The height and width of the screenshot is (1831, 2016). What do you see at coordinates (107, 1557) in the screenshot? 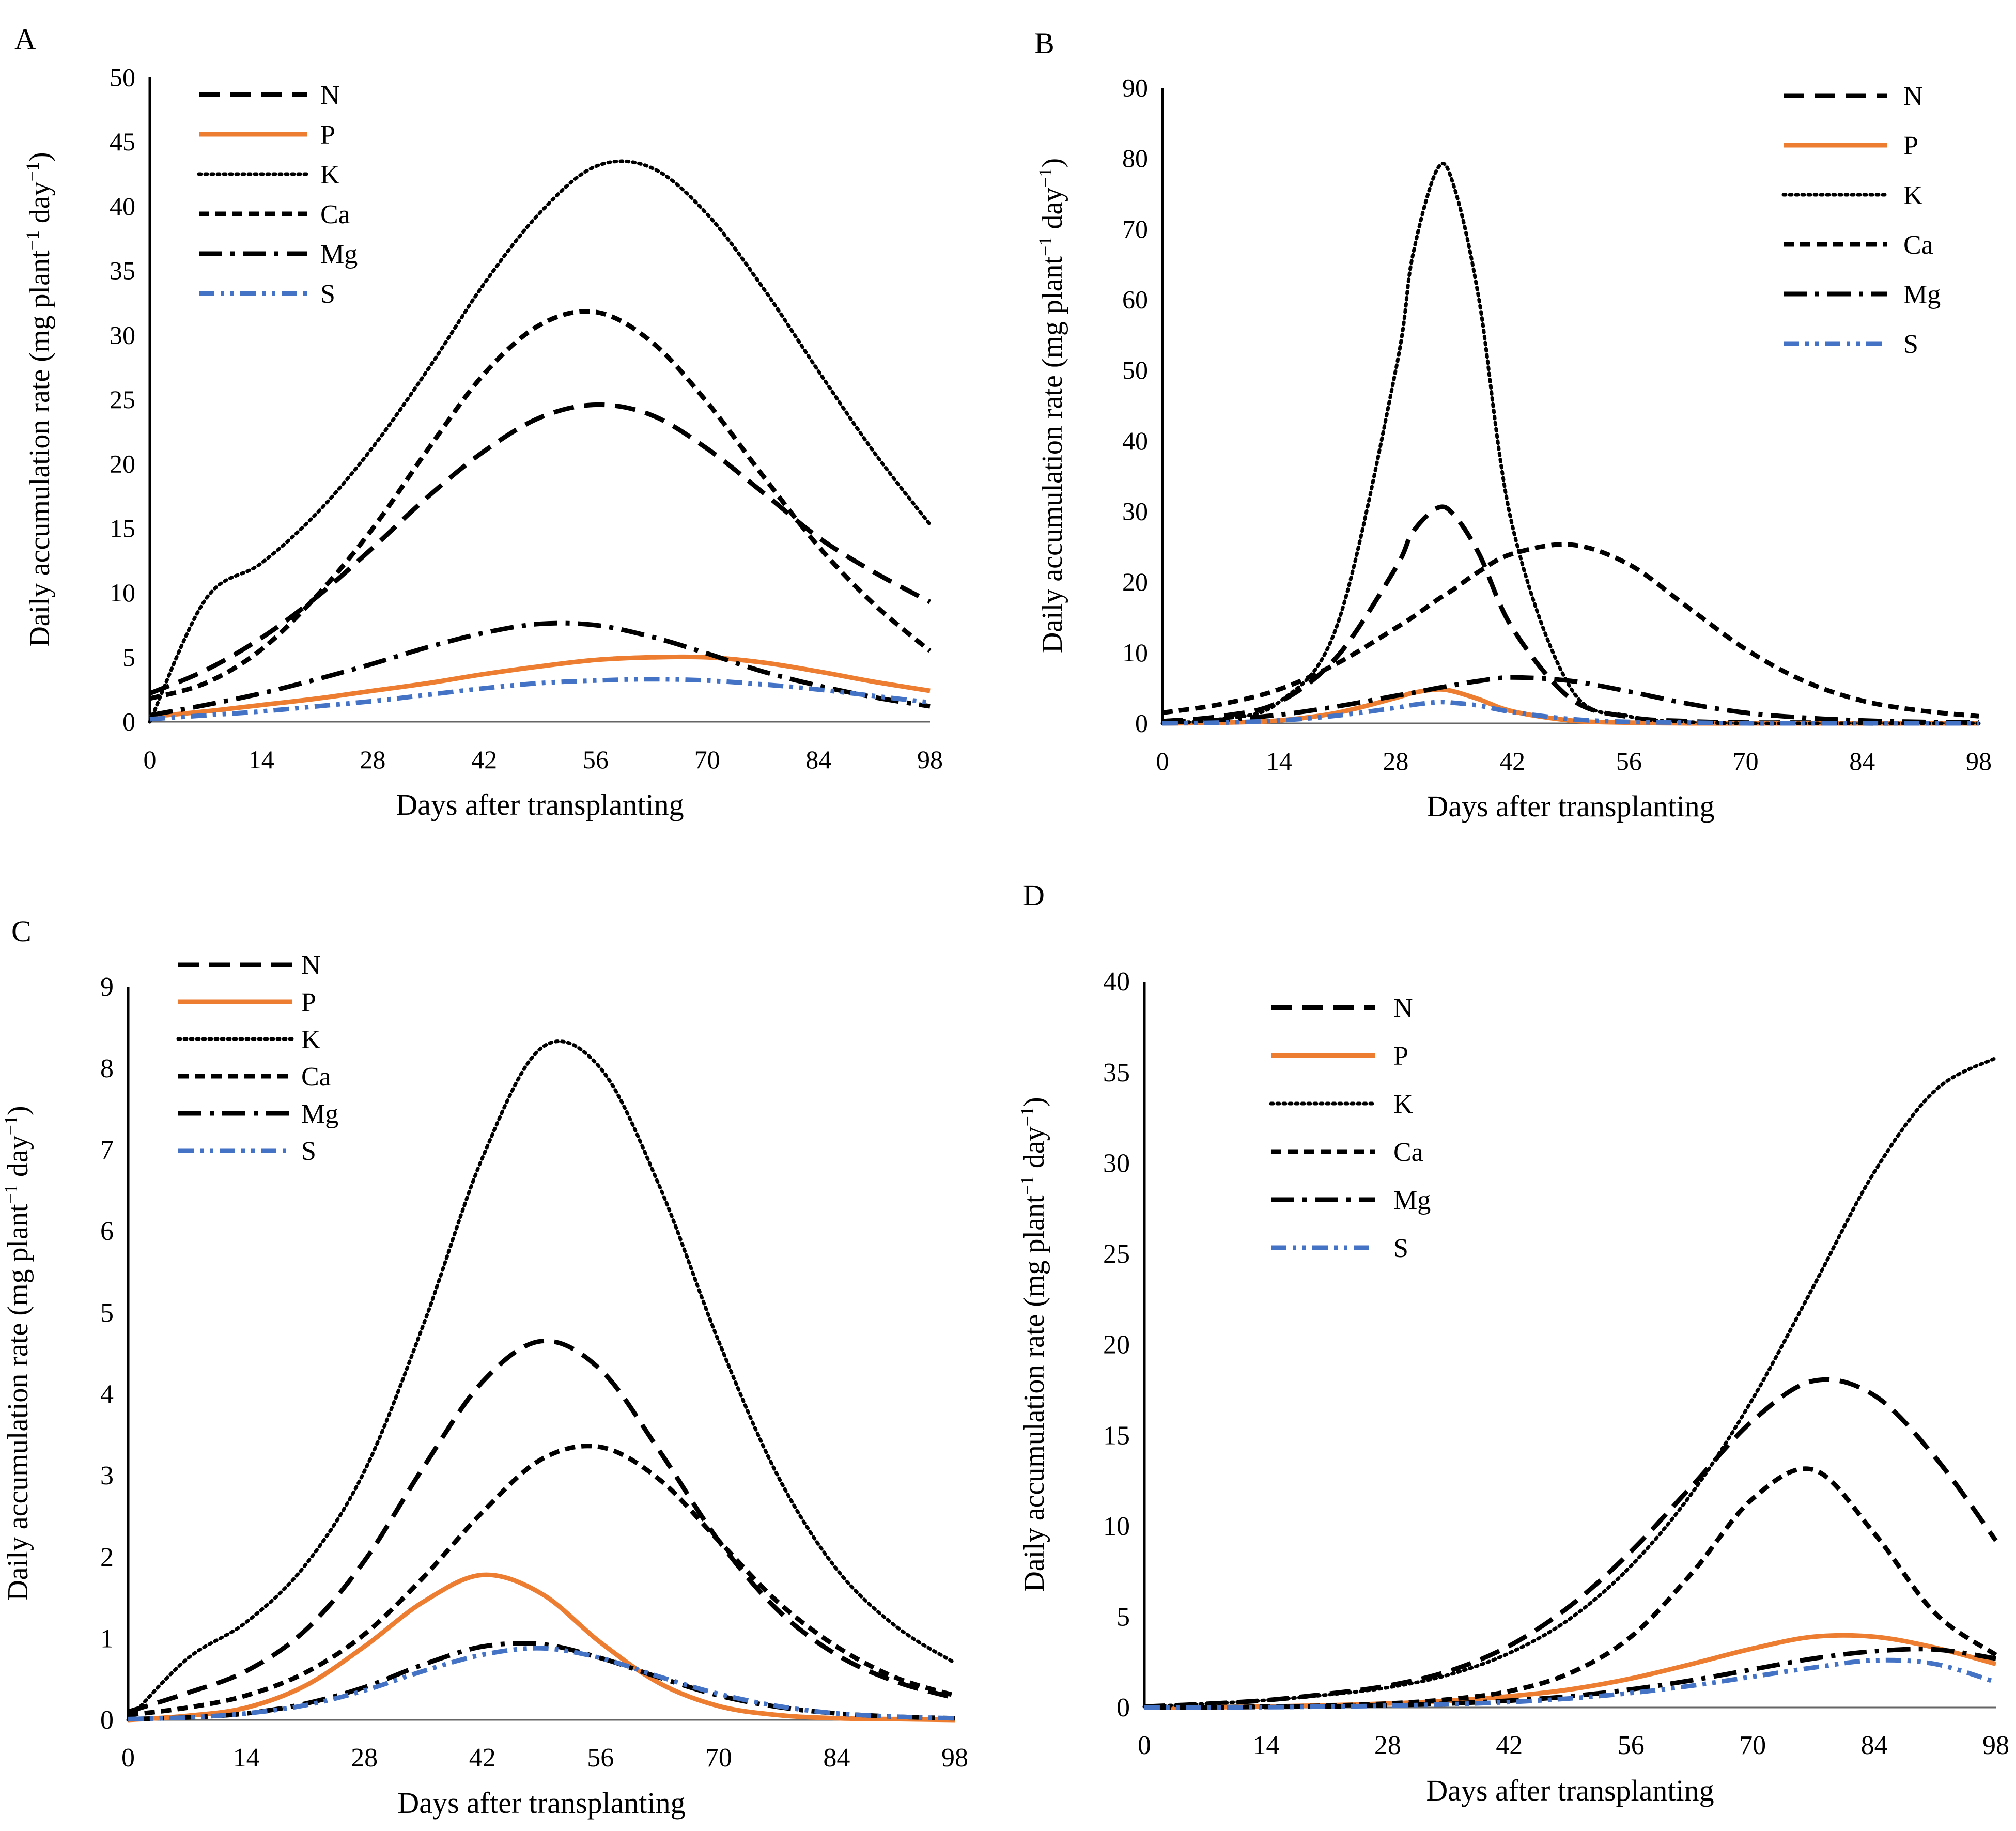
I see `y-tick-label: 2` at bounding box center [107, 1557].